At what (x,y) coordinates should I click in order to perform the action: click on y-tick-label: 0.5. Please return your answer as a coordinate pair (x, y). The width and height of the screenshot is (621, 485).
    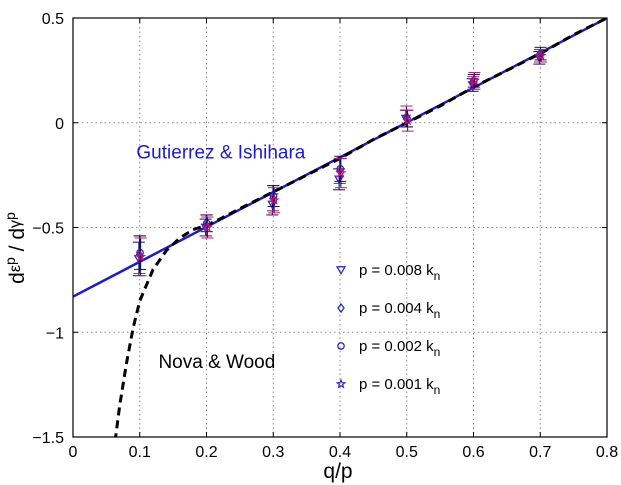
    Looking at the image, I should click on (53, 19).